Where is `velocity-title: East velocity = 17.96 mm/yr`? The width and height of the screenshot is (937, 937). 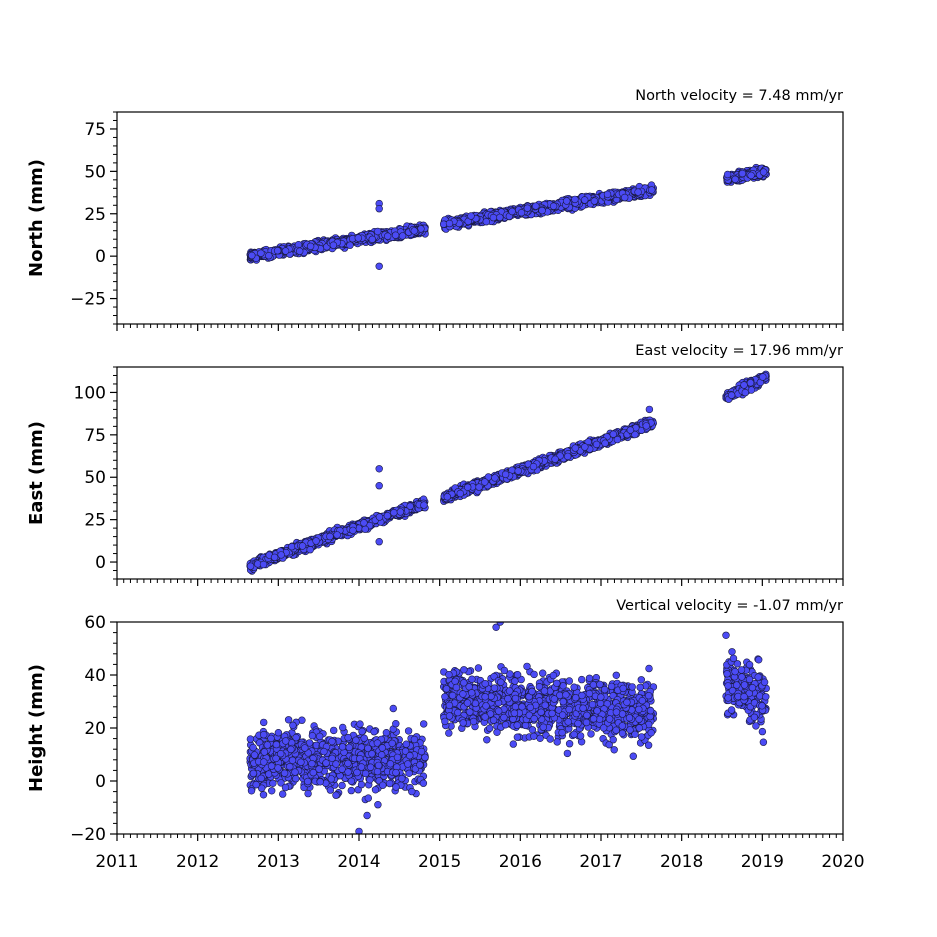
velocity-title: East velocity = 17.96 mm/yr is located at coordinates (739, 351).